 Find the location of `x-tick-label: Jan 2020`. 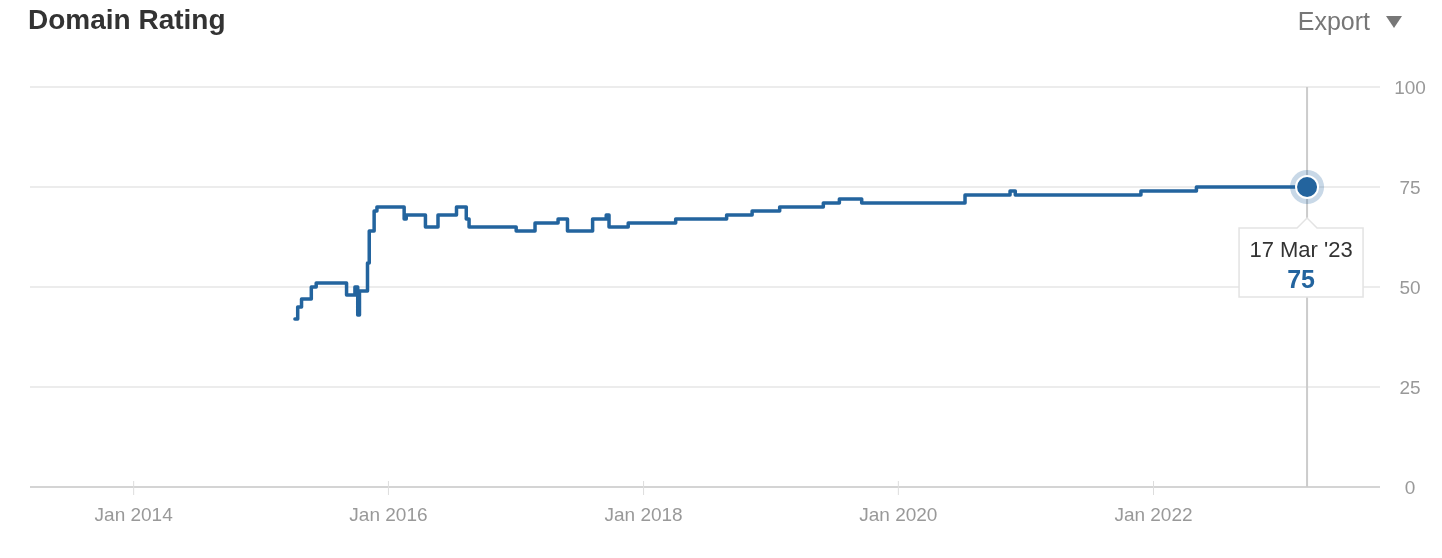

x-tick-label: Jan 2020 is located at coordinates (898, 514).